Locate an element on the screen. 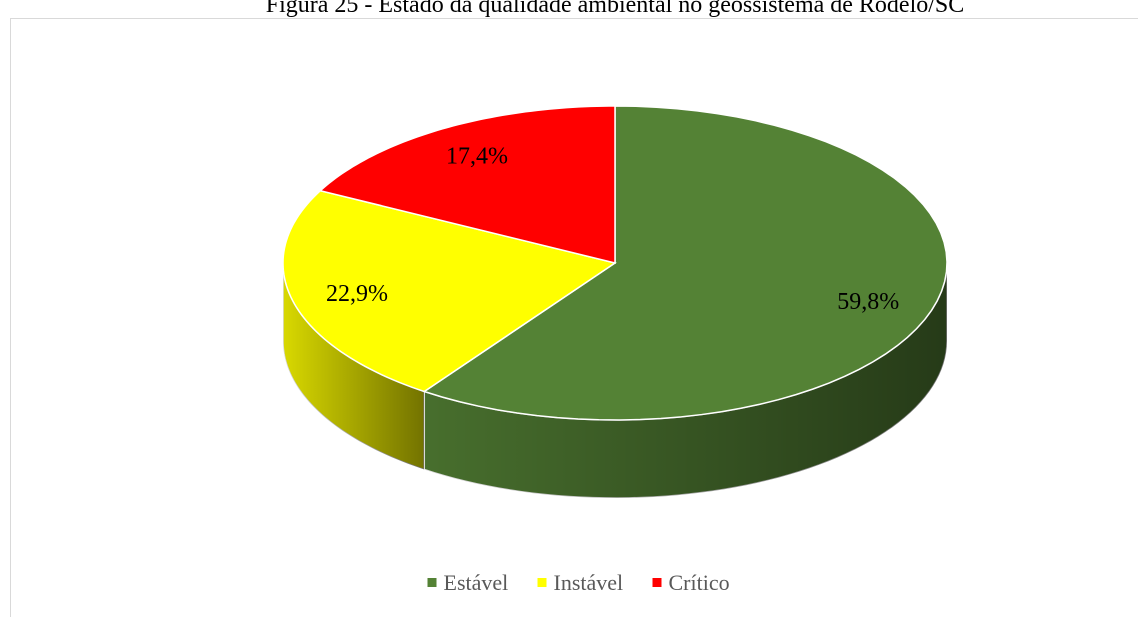  data-label: 22,9% is located at coordinates (357, 294).